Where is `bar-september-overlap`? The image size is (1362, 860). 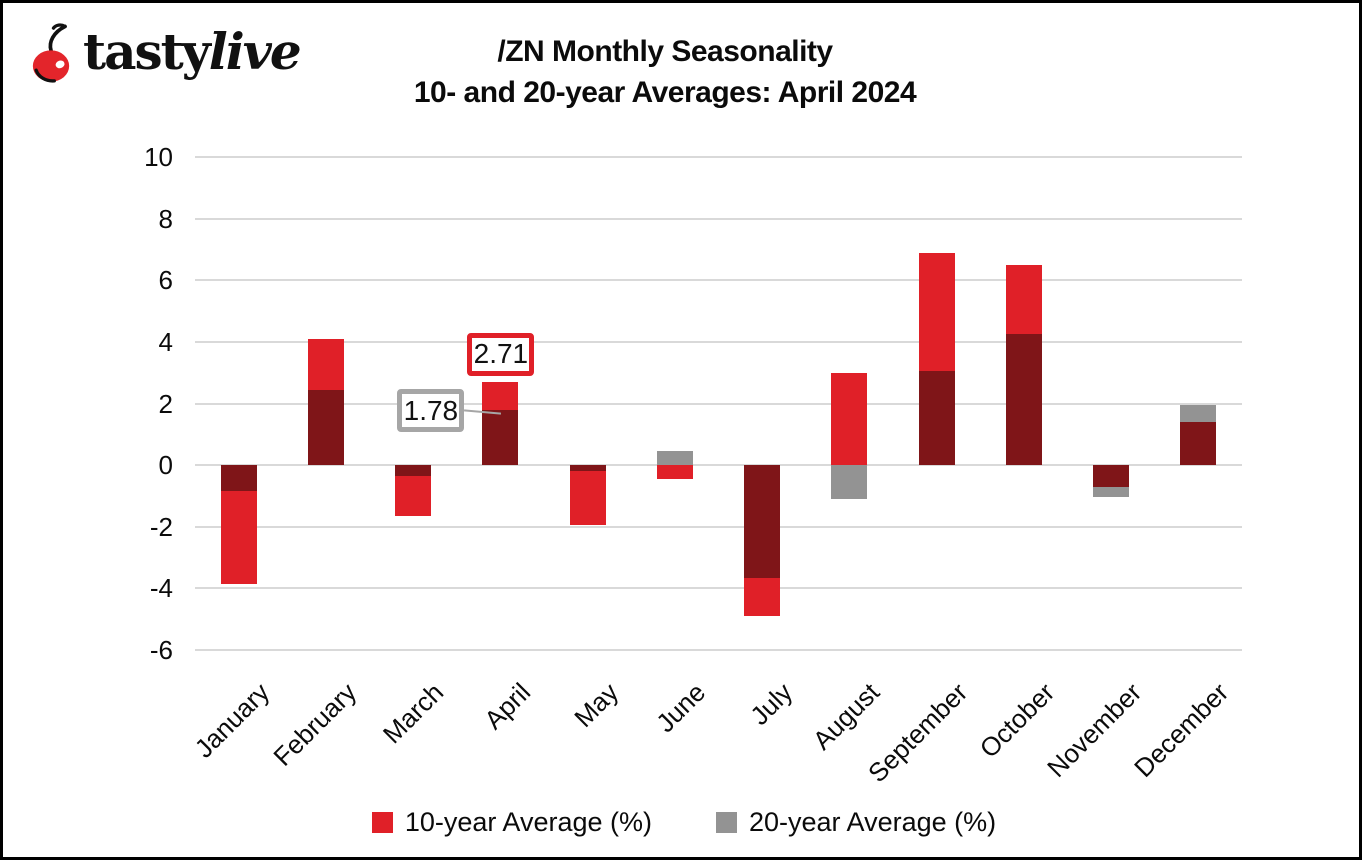 bar-september-overlap is located at coordinates (936, 418).